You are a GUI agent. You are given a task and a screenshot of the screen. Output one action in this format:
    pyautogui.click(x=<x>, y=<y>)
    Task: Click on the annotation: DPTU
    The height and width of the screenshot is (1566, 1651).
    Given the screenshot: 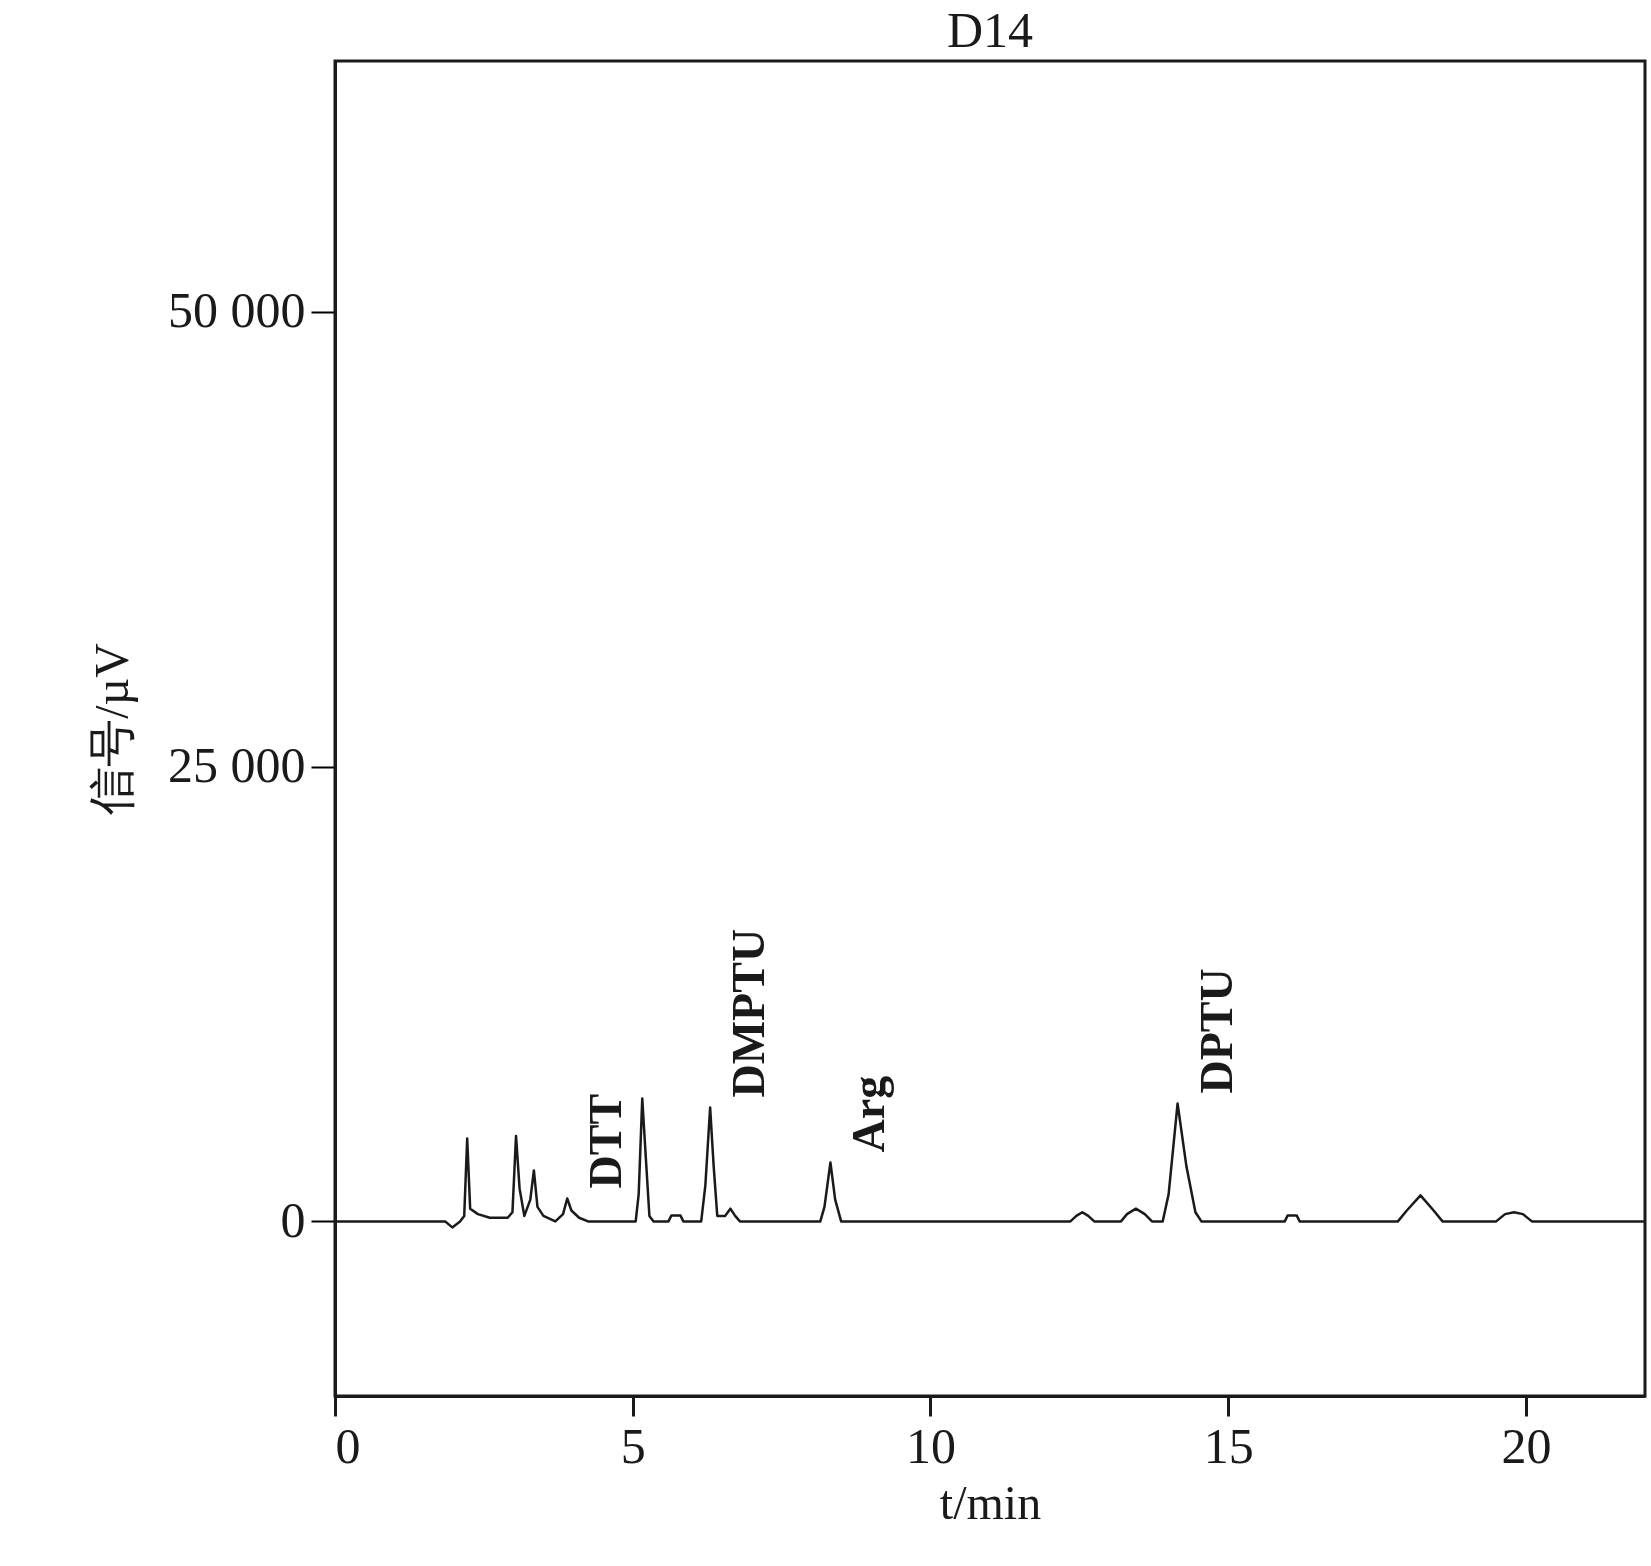 What is the action you would take?
    pyautogui.click(x=1216, y=1031)
    